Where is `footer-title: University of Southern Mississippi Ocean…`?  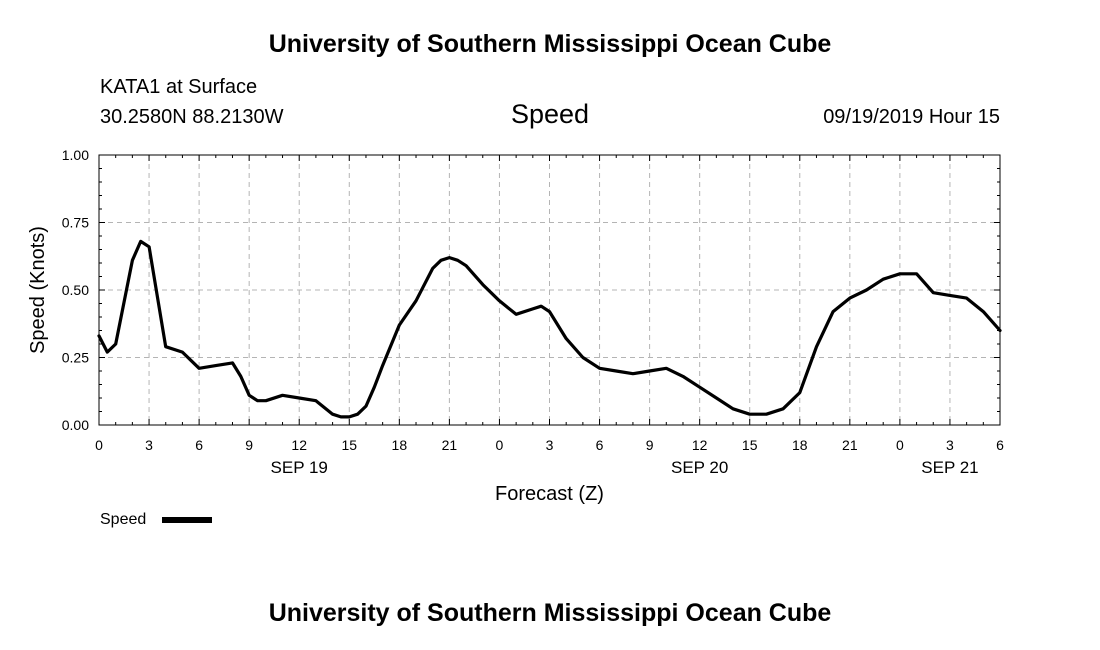
footer-title: University of Southern Mississippi Ocean… is located at coordinates (550, 613).